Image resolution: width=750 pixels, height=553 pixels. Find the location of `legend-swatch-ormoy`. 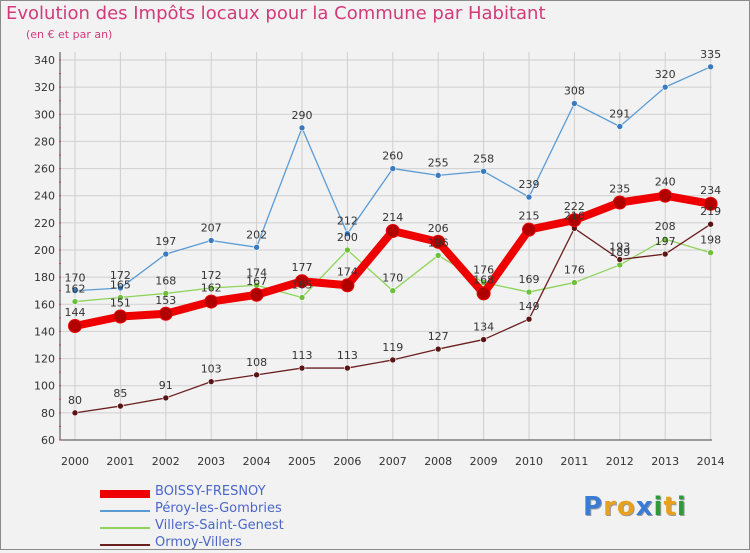

legend-swatch-ormoy is located at coordinates (125, 545).